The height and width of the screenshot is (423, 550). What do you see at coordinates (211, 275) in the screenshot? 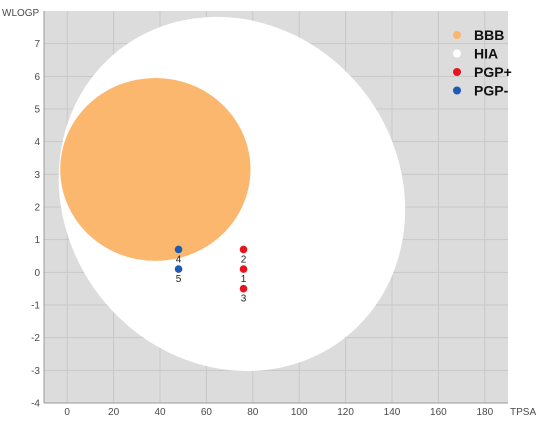
I see `data-points: 1 2 3 4 5` at bounding box center [211, 275].